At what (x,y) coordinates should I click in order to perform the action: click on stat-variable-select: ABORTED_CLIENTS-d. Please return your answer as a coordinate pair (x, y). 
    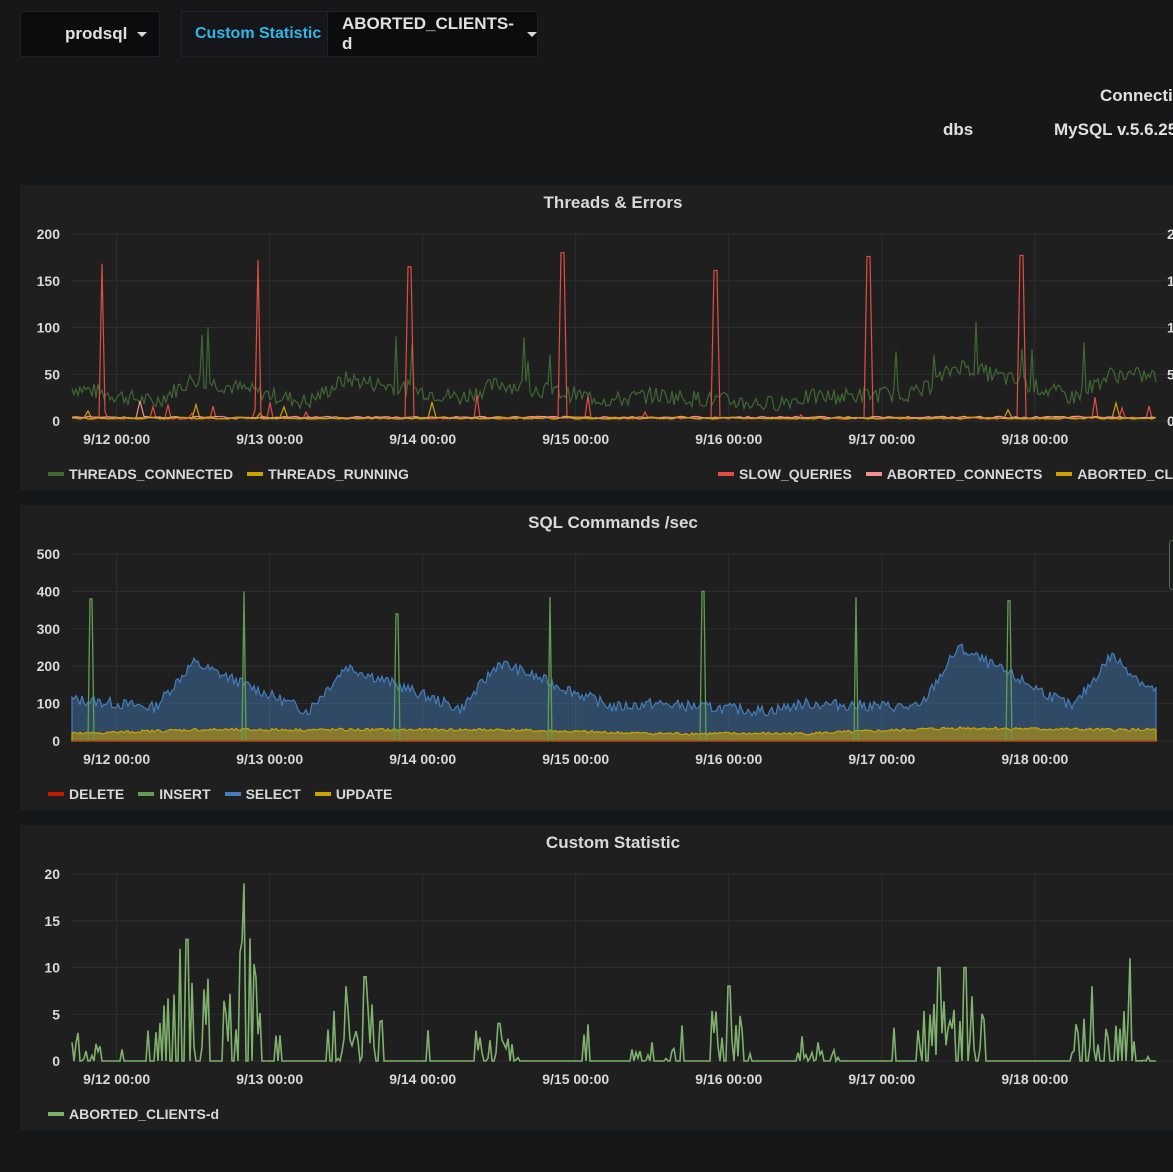
    Looking at the image, I should click on (432, 34).